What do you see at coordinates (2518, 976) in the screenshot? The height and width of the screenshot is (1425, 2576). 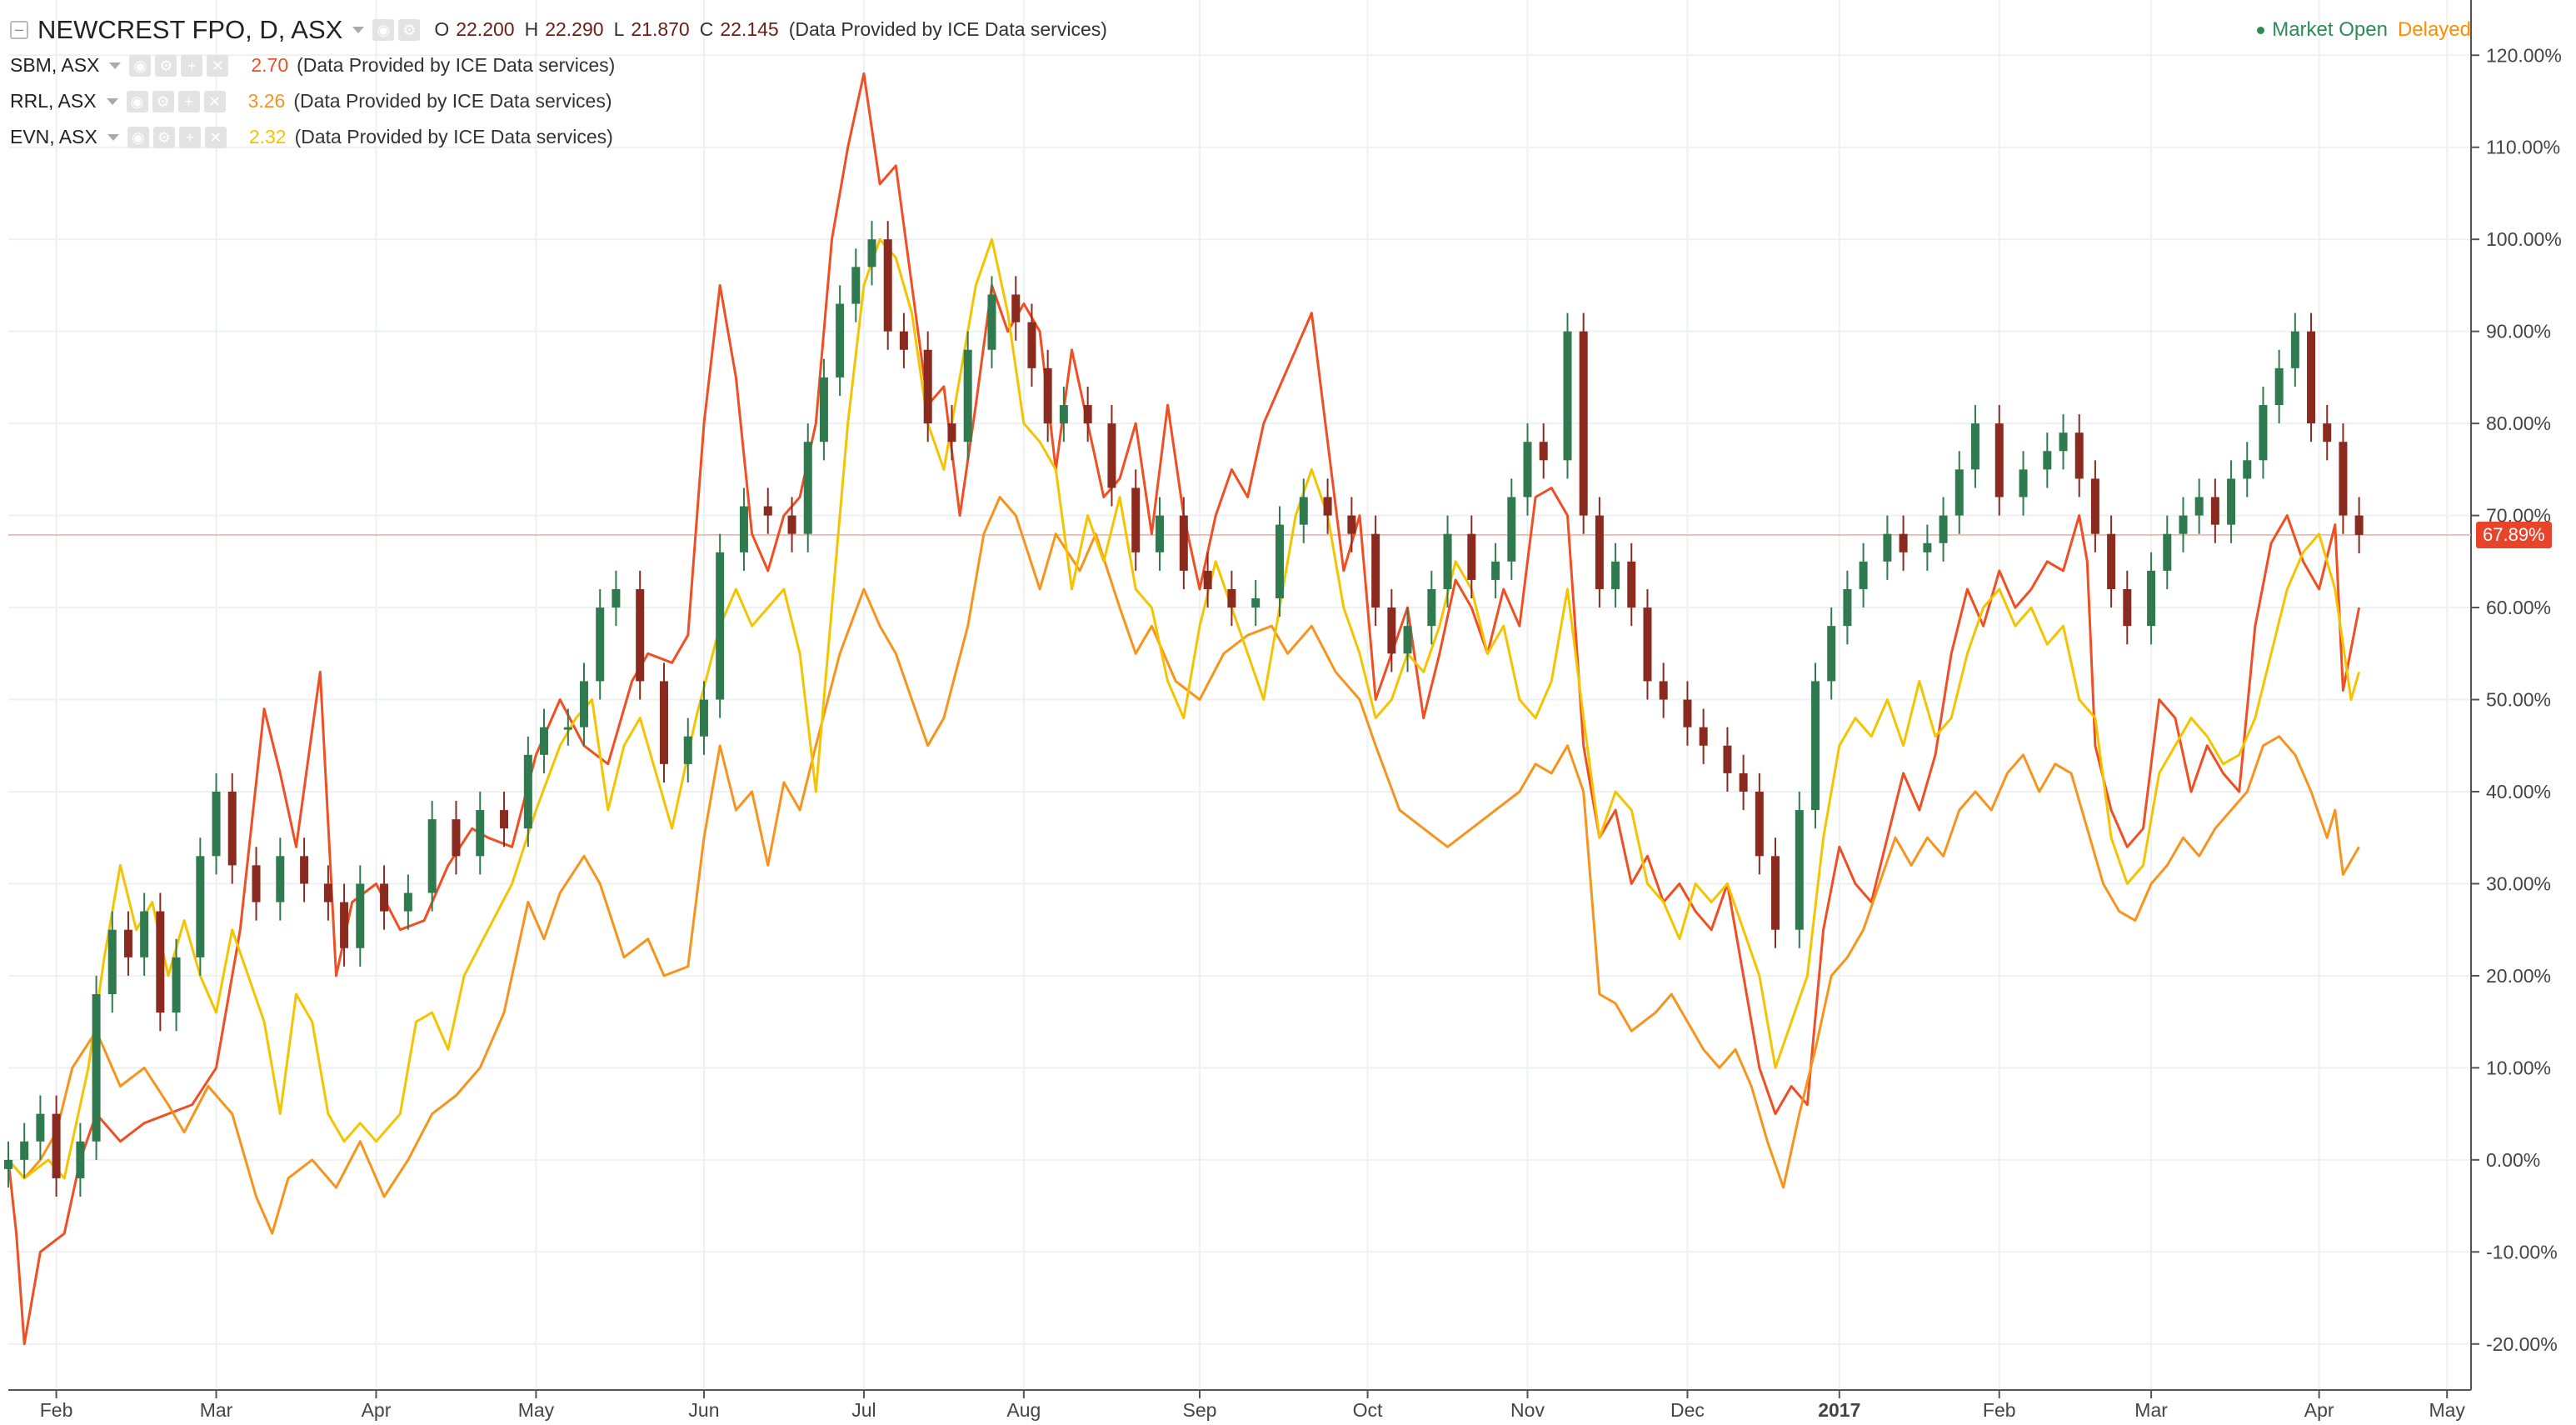 I see `y-tick-label: 20.00%` at bounding box center [2518, 976].